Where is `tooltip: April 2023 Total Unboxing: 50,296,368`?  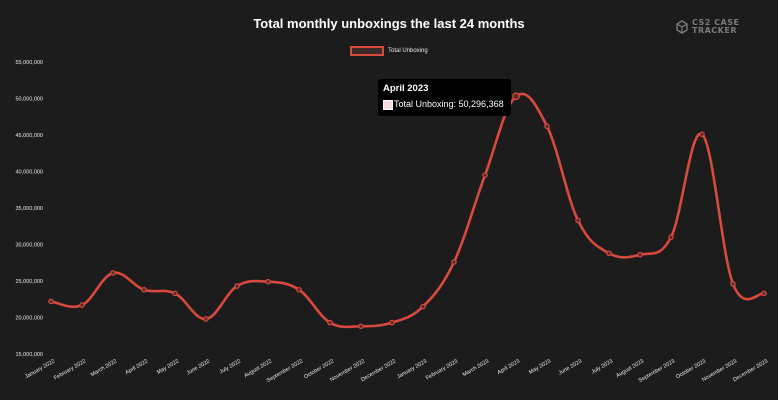 tooltip: April 2023 Total Unboxing: 50,296,368 is located at coordinates (444, 97).